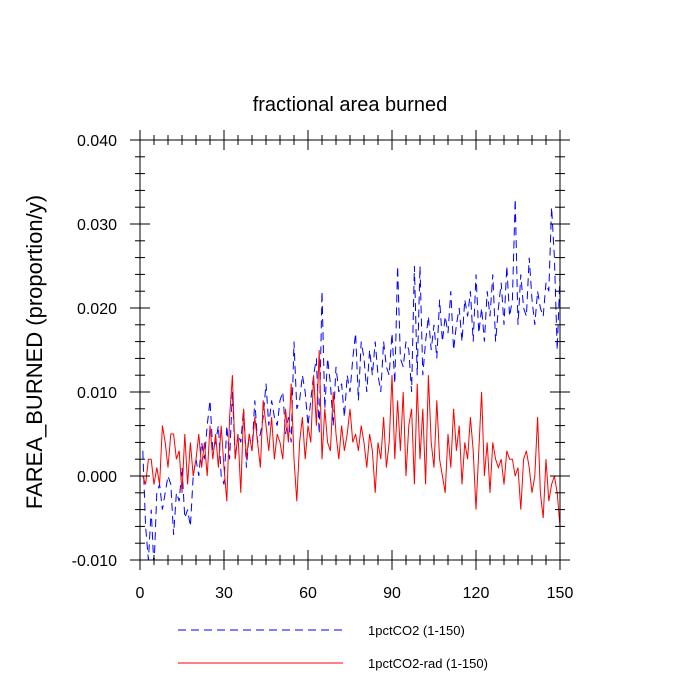 The width and height of the screenshot is (700, 700). Describe the element at coordinates (350, 105) in the screenshot. I see `chart-title: fractional area burned` at that location.